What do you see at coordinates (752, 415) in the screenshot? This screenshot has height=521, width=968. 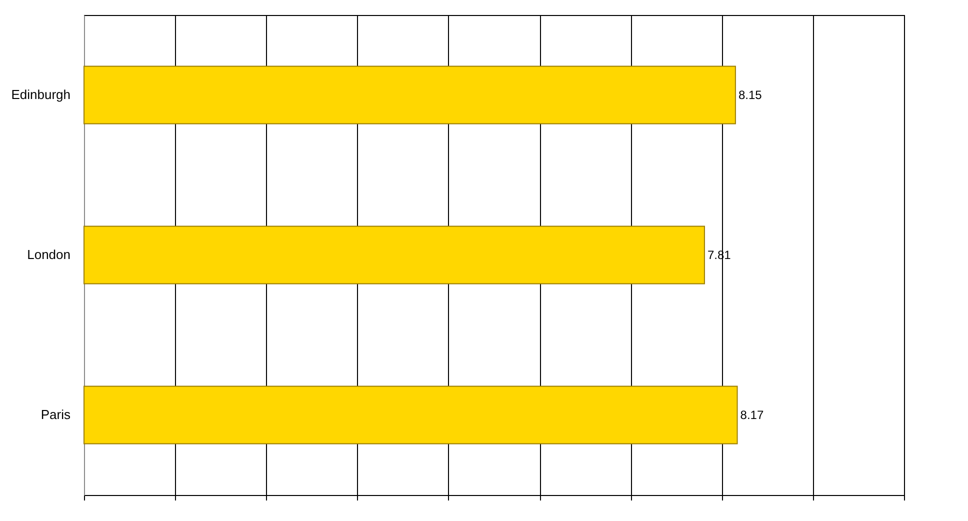 I see `data-label: 8.17` at bounding box center [752, 415].